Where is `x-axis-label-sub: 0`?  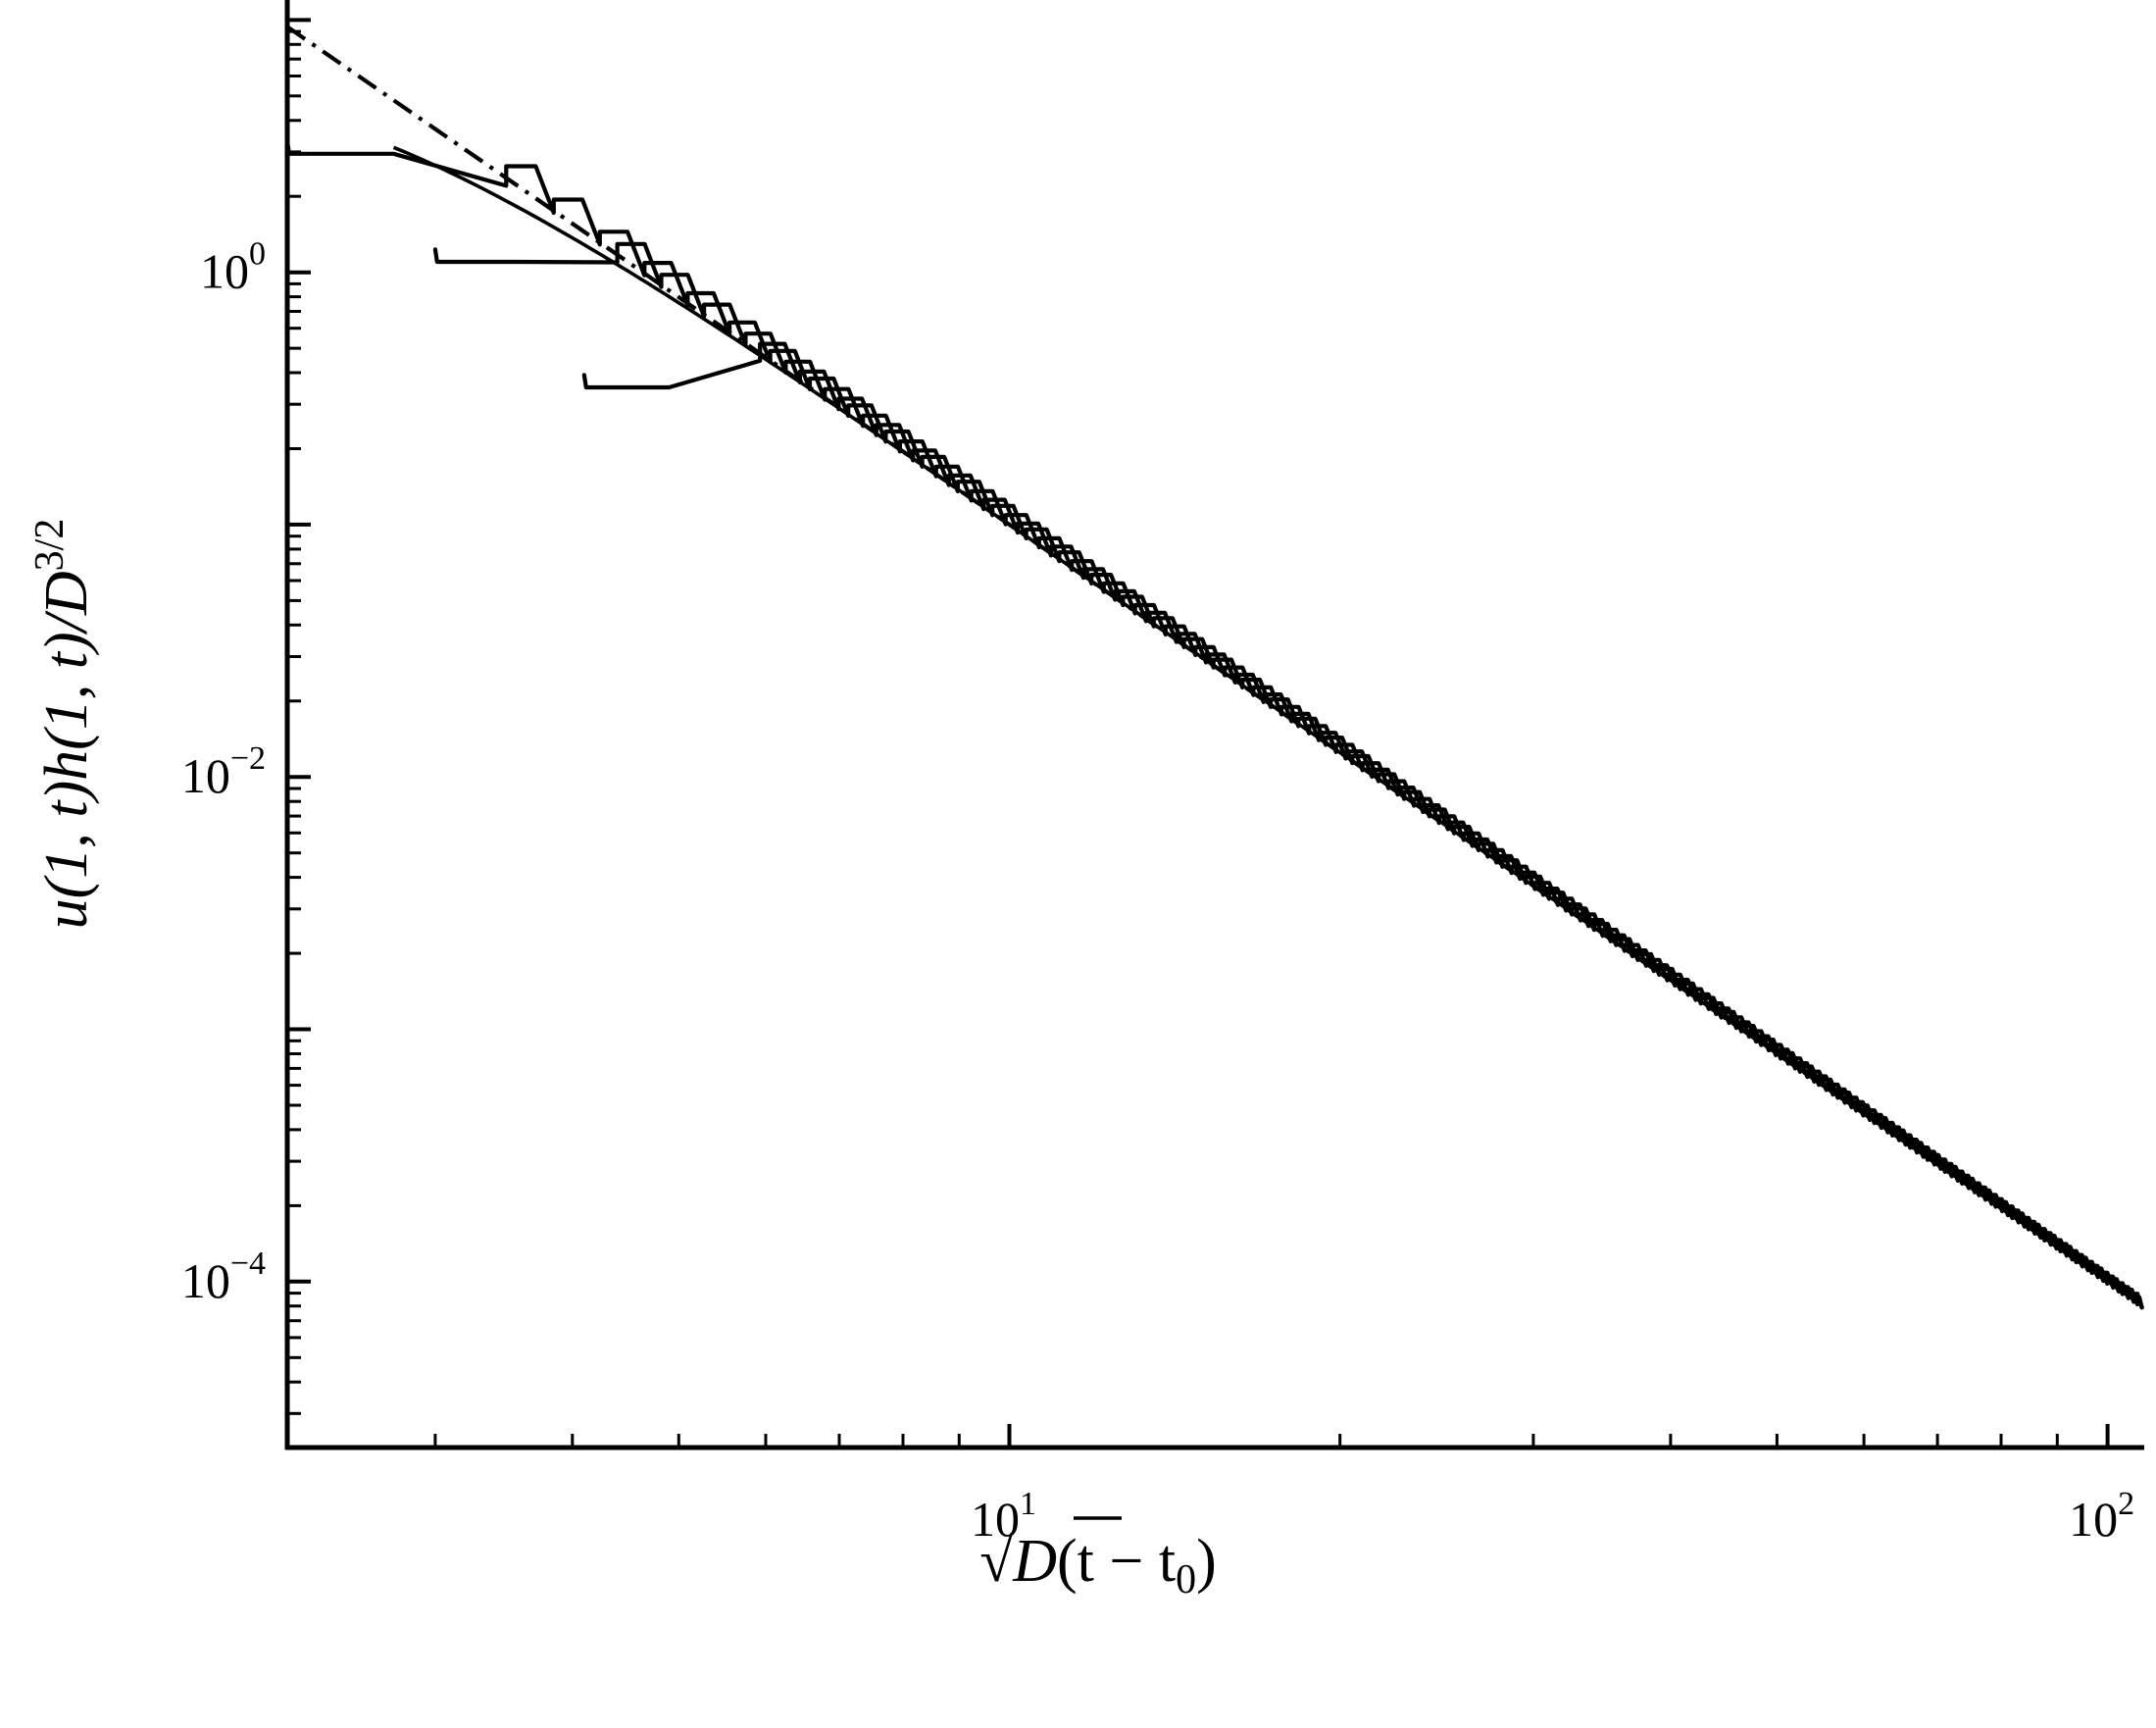
x-axis-label-sub: 0 is located at coordinates (1186, 1579).